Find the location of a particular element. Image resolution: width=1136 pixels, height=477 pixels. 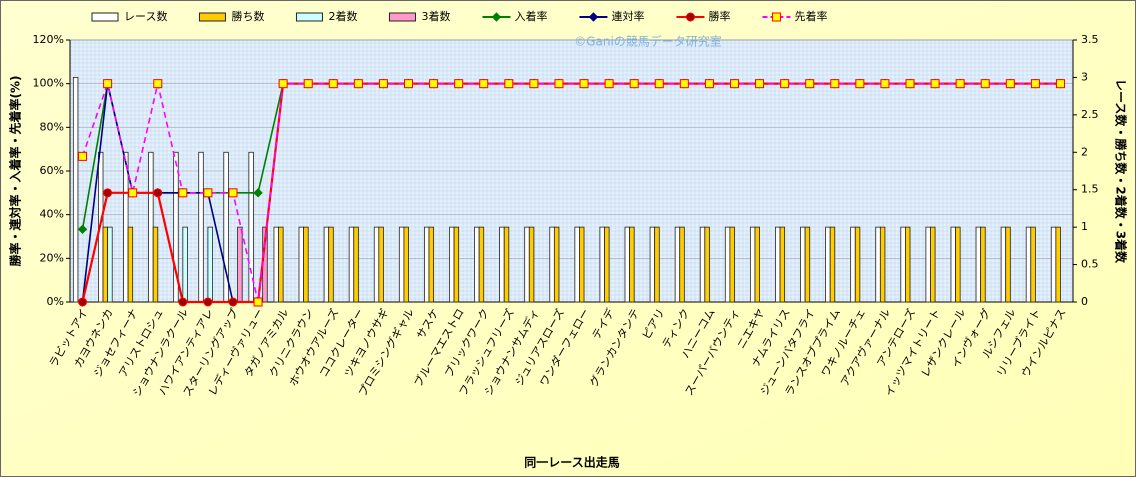

legend-swatch is located at coordinates (309, 17).